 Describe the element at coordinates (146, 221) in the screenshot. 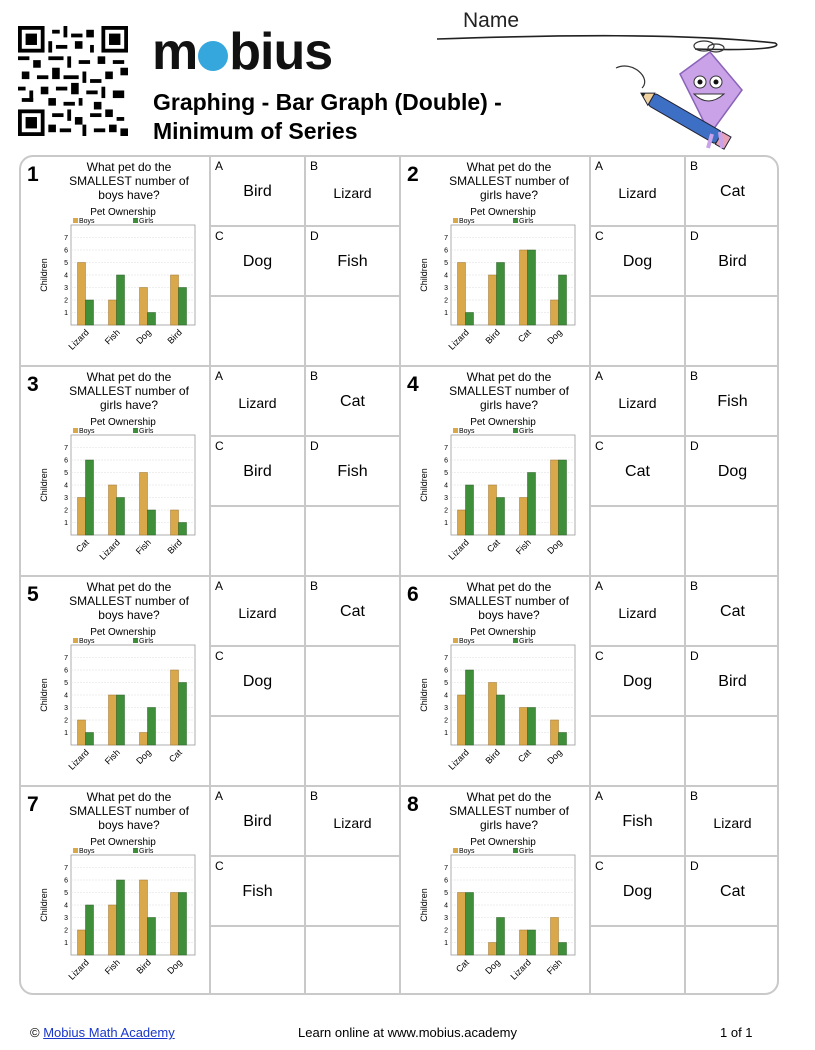

I see `legend-label-girls: Girls` at that location.